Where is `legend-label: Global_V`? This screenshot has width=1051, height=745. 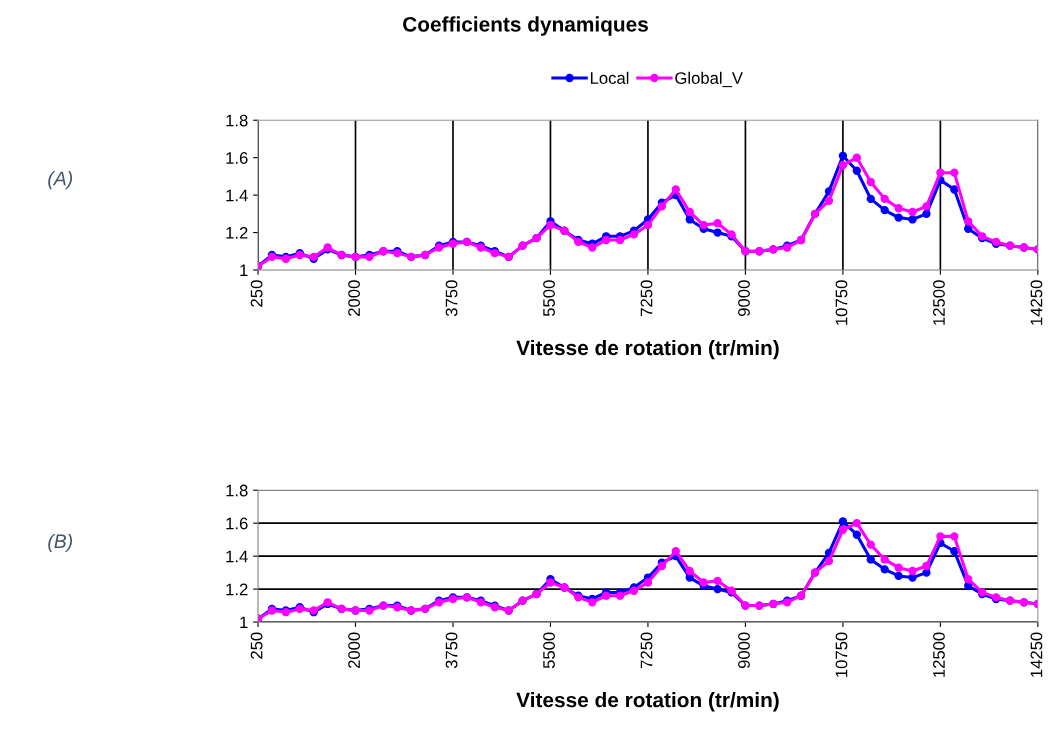
legend-label: Global_V is located at coordinates (709, 79).